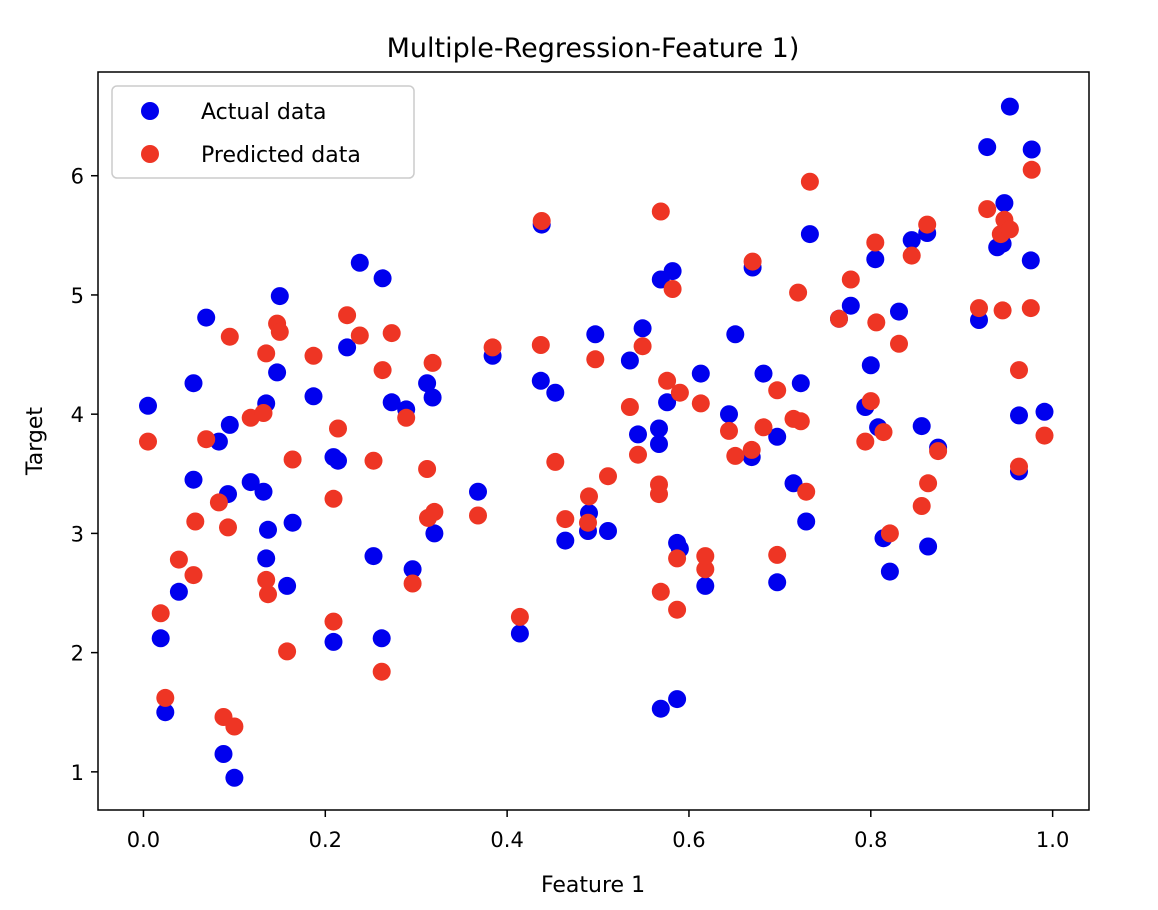 The image size is (1158, 910). I want to click on x-tick-label: 0.4, so click(506, 840).